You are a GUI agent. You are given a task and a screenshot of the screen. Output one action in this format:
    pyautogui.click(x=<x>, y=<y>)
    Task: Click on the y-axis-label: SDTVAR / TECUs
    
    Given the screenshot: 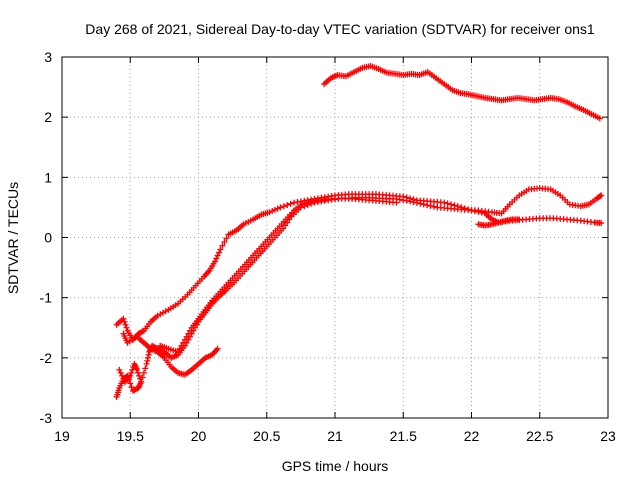 What is the action you would take?
    pyautogui.click(x=13, y=238)
    